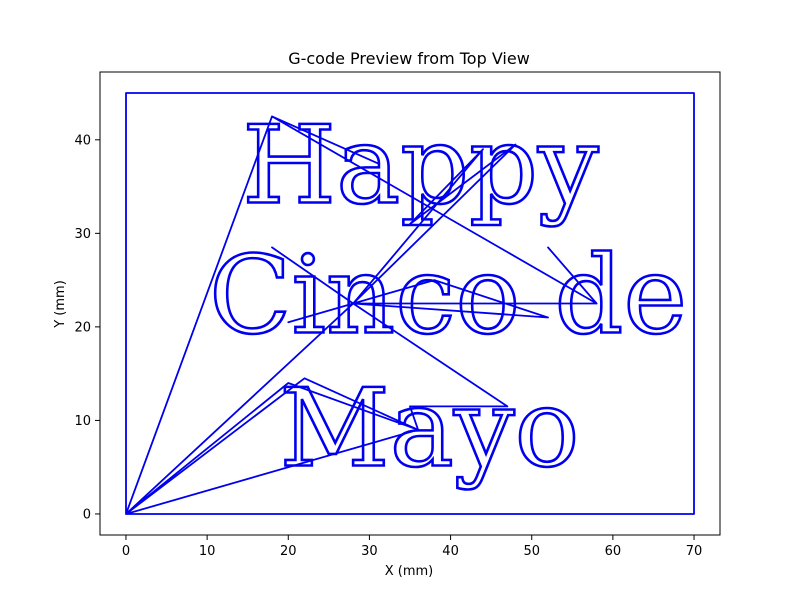 The width and height of the screenshot is (800, 600). Describe the element at coordinates (87, 514) in the screenshot. I see `y-tick-label: 0` at that location.